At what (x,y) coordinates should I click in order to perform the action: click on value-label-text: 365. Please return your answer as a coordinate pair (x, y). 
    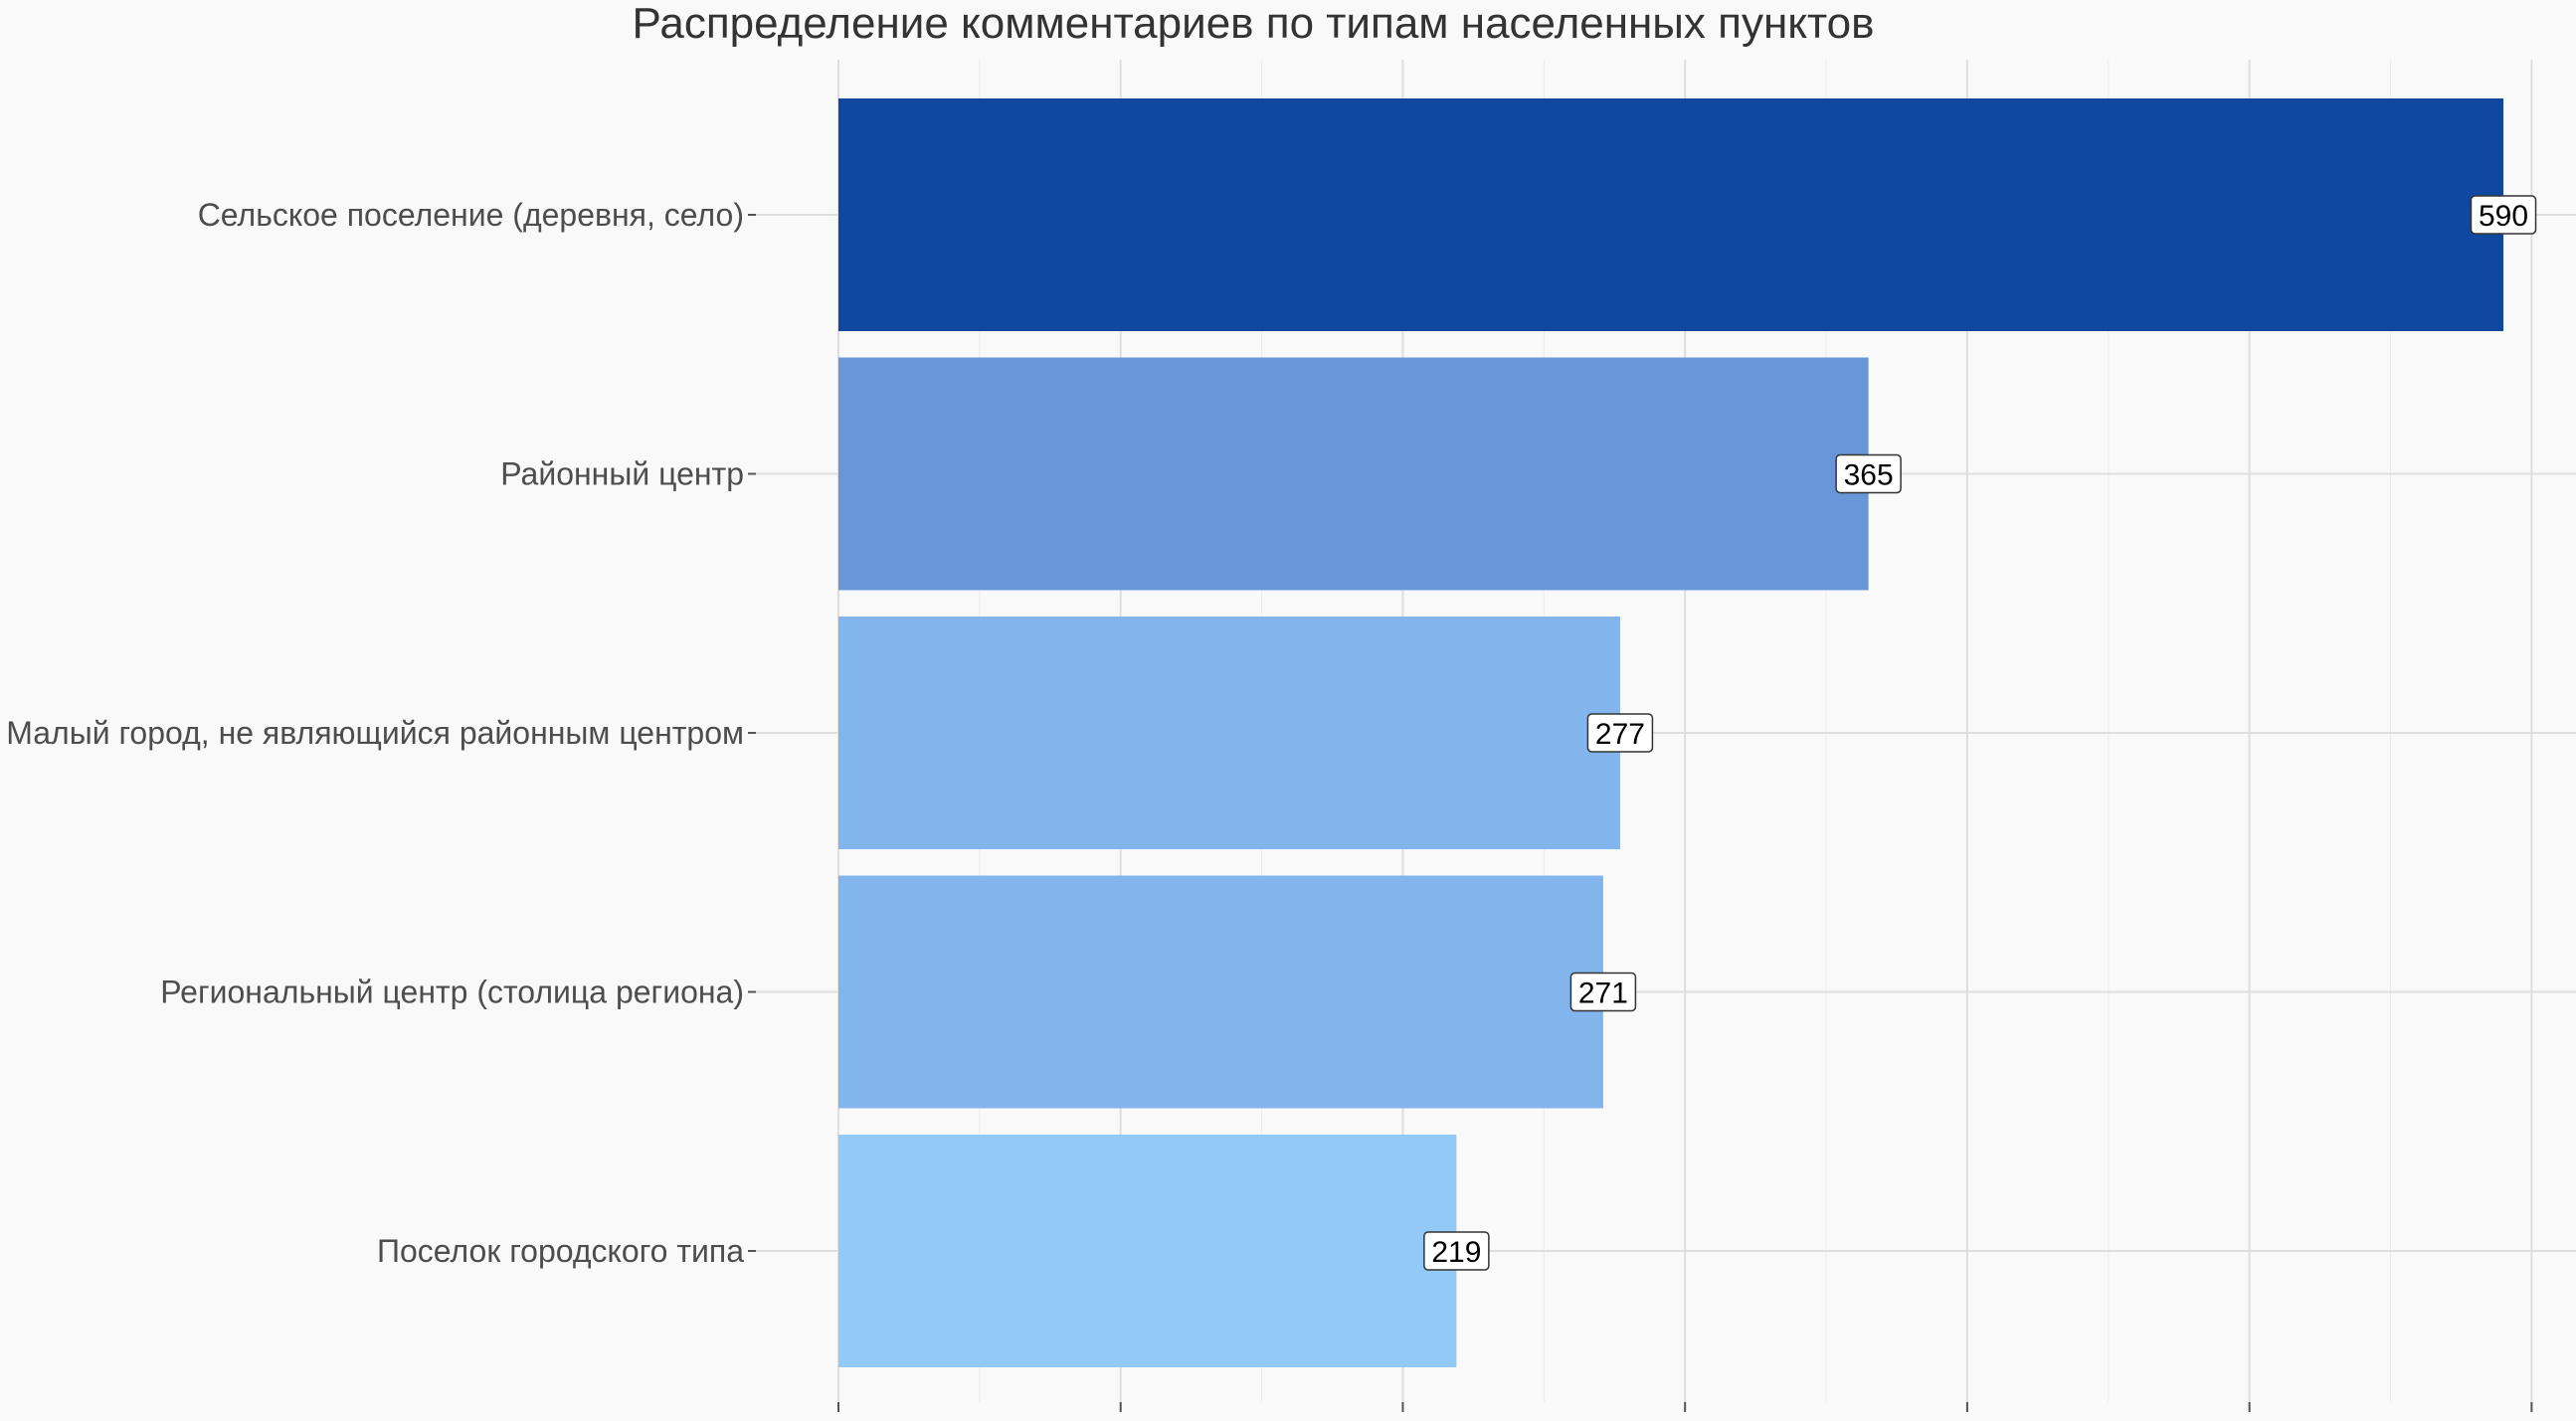
    Looking at the image, I should click on (1869, 475).